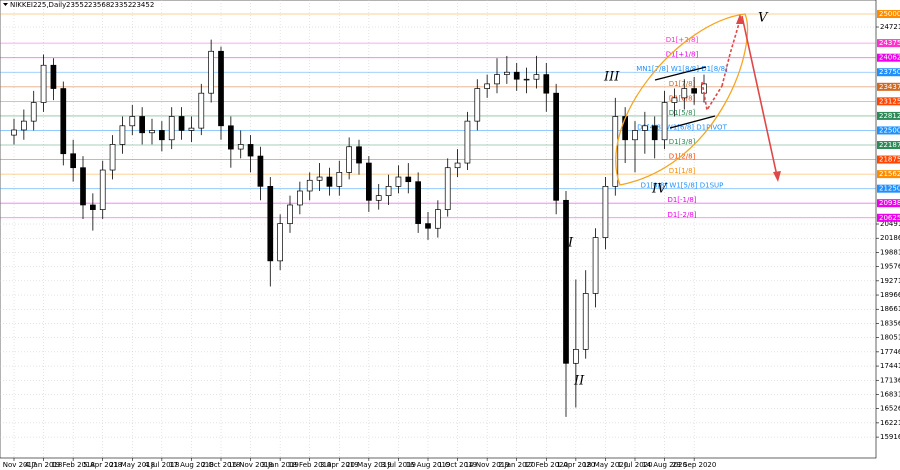  I want to click on level-label: D1[4/8] W1[6/8] D1PIVOT, so click(682, 127).